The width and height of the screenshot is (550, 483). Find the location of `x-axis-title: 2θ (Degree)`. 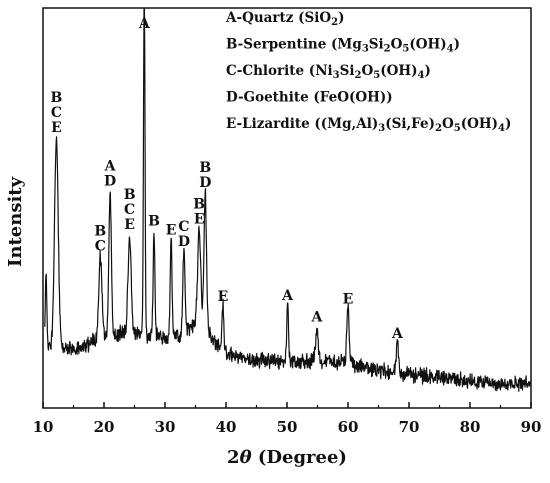

x-axis-title: 2θ (Degree) is located at coordinates (287, 457).